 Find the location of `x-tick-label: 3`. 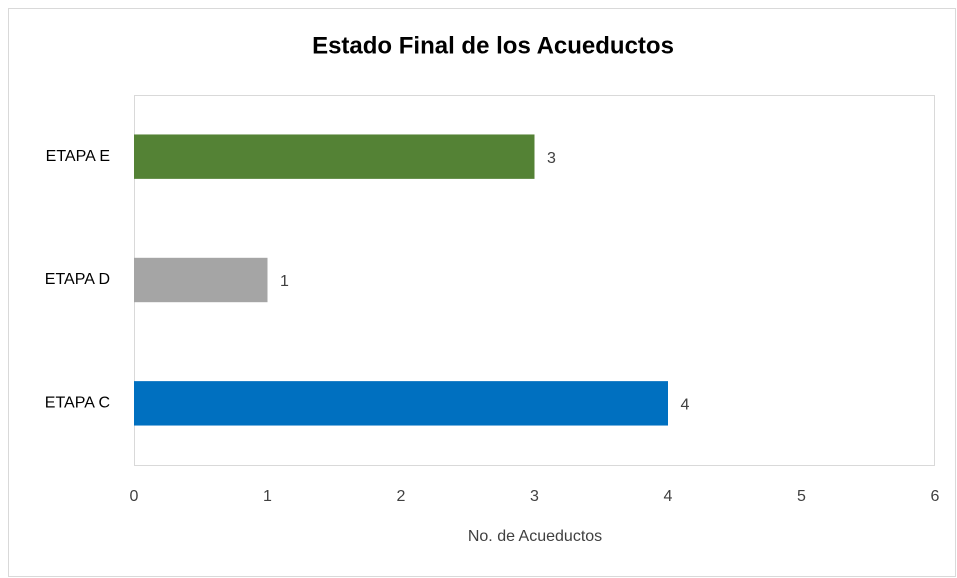

x-tick-label: 3 is located at coordinates (534, 496).